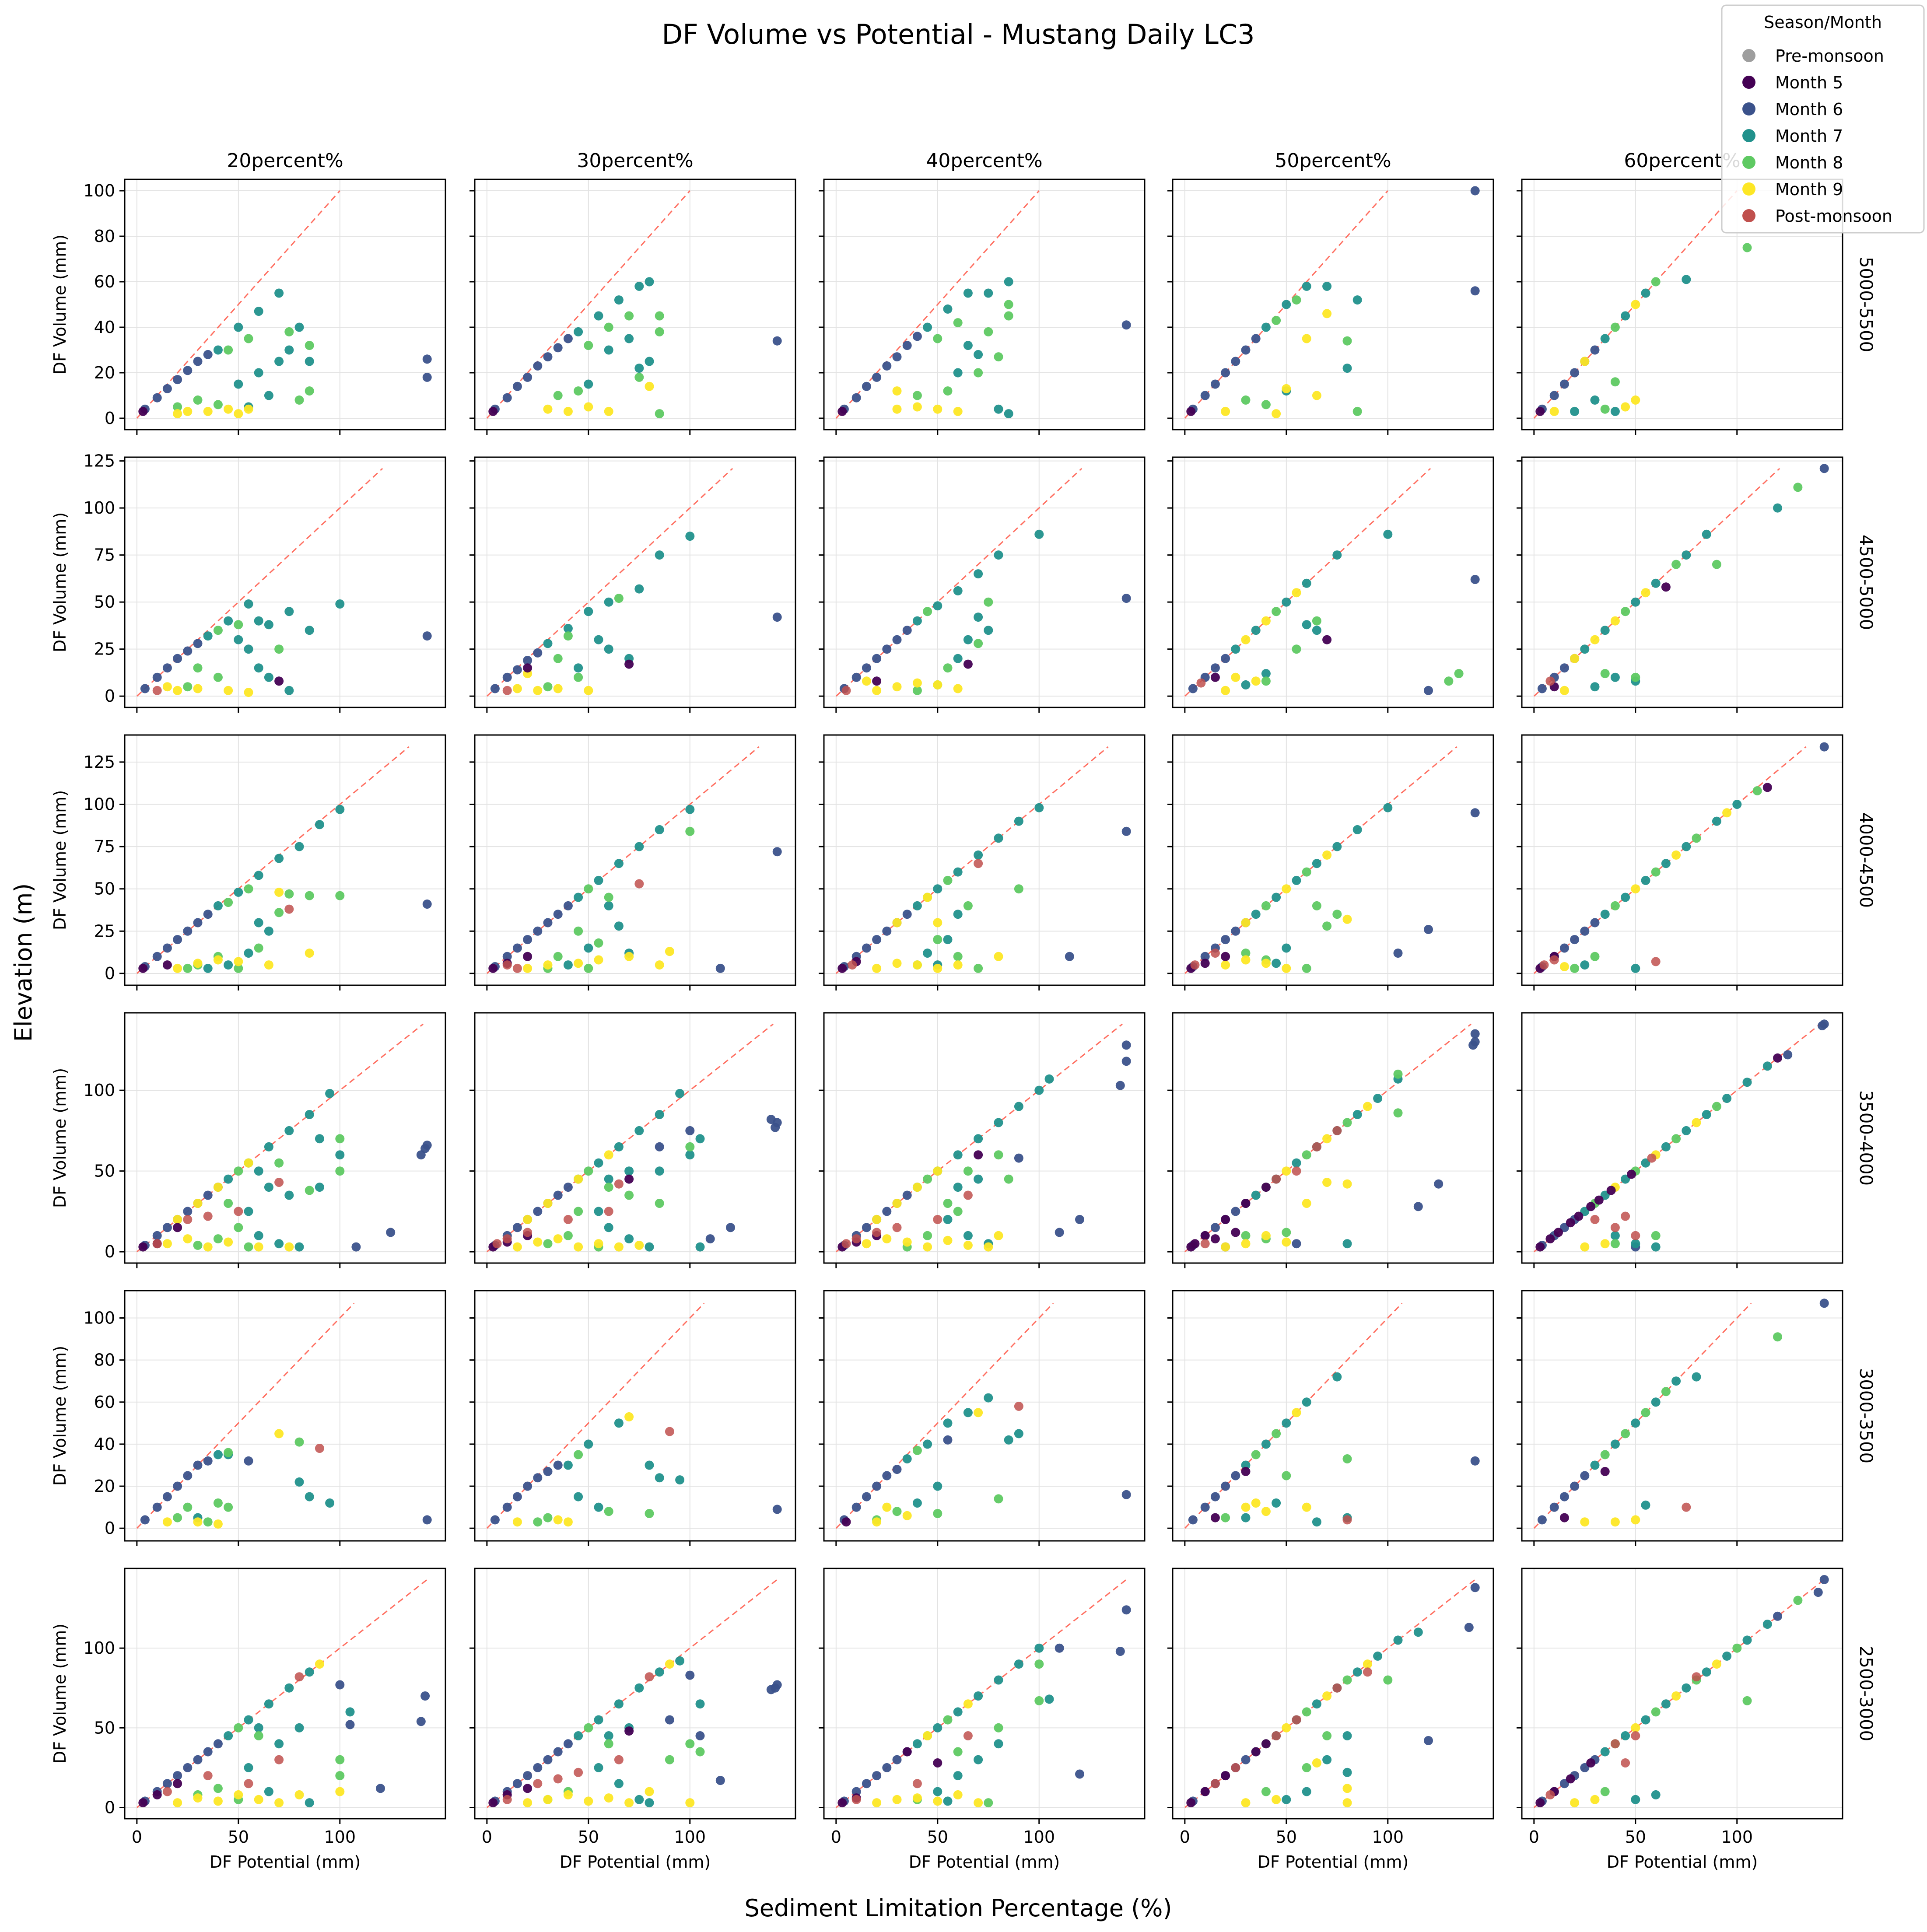 The image size is (1927, 1932). What do you see at coordinates (104, 1727) in the screenshot?
I see `y-tick-label: 50` at bounding box center [104, 1727].